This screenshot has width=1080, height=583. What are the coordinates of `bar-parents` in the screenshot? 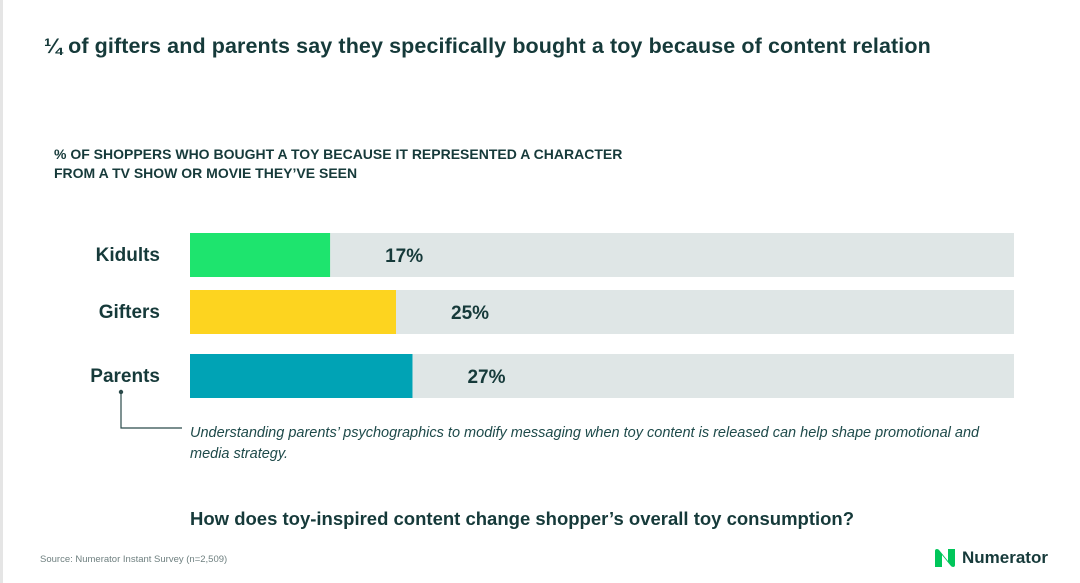 It's located at (301, 376).